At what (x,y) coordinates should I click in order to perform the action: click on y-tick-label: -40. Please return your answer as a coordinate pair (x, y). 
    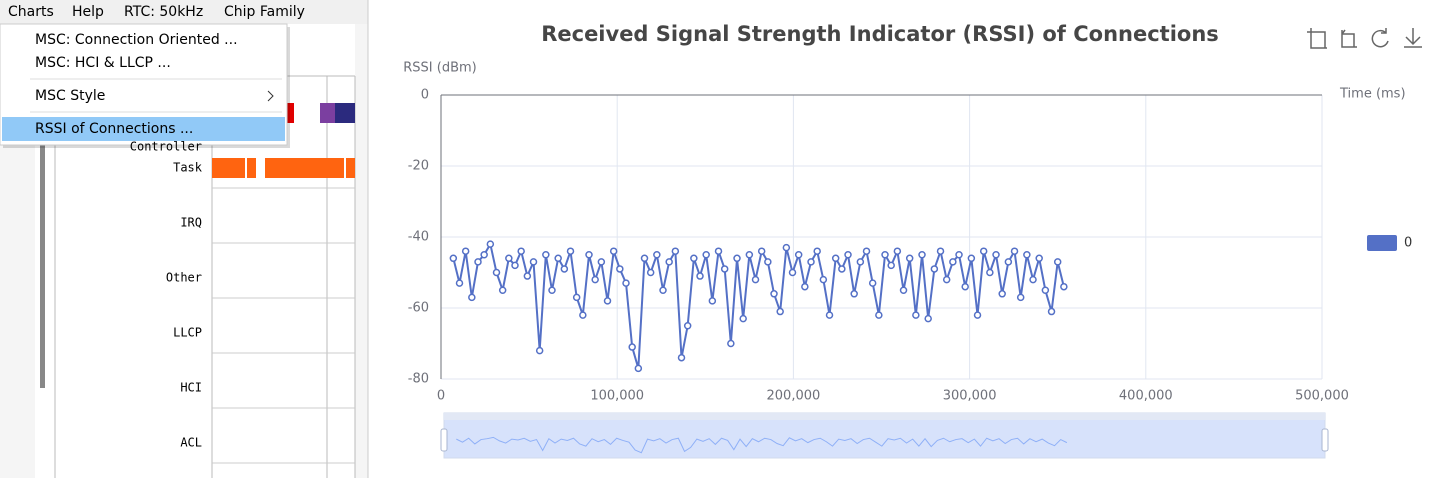
    Looking at the image, I should click on (418, 237).